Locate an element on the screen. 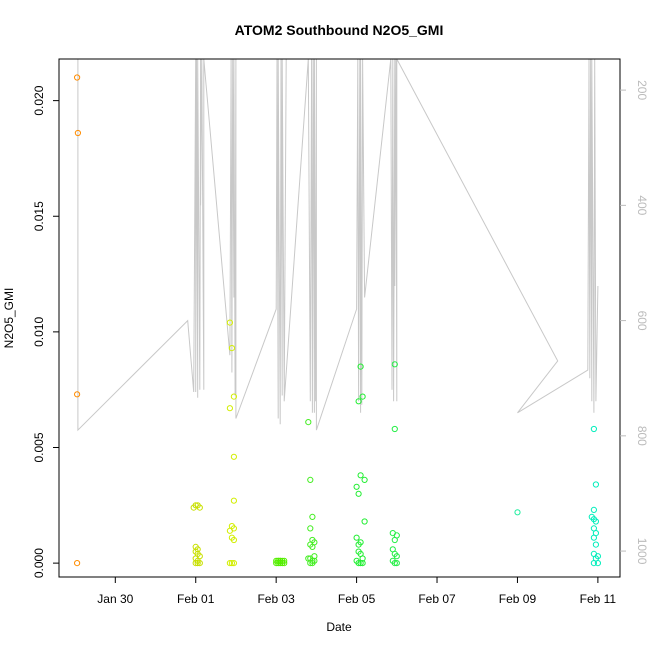 The image size is (650, 650). y-axis: 0.000 0.005 0.010 0.015 0.020 is located at coordinates (45, 331).